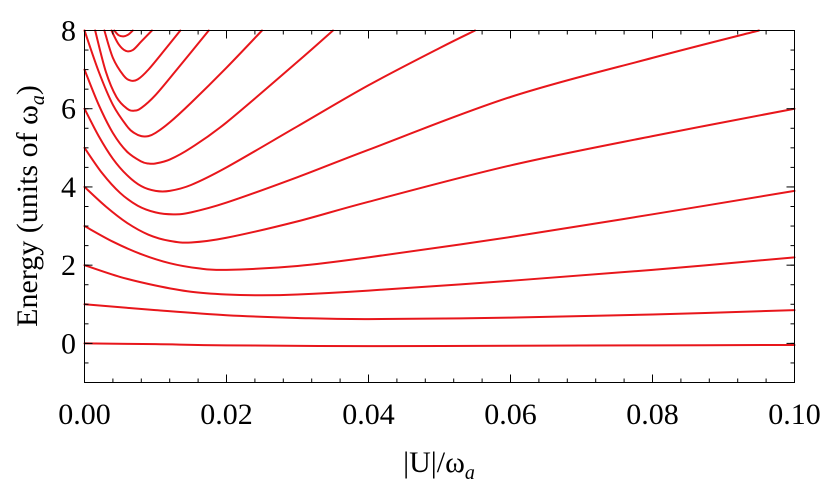 The width and height of the screenshot is (830, 491). Describe the element at coordinates (434, 462) in the screenshot. I see `x-axis-label-main: |U|/ω` at that location.